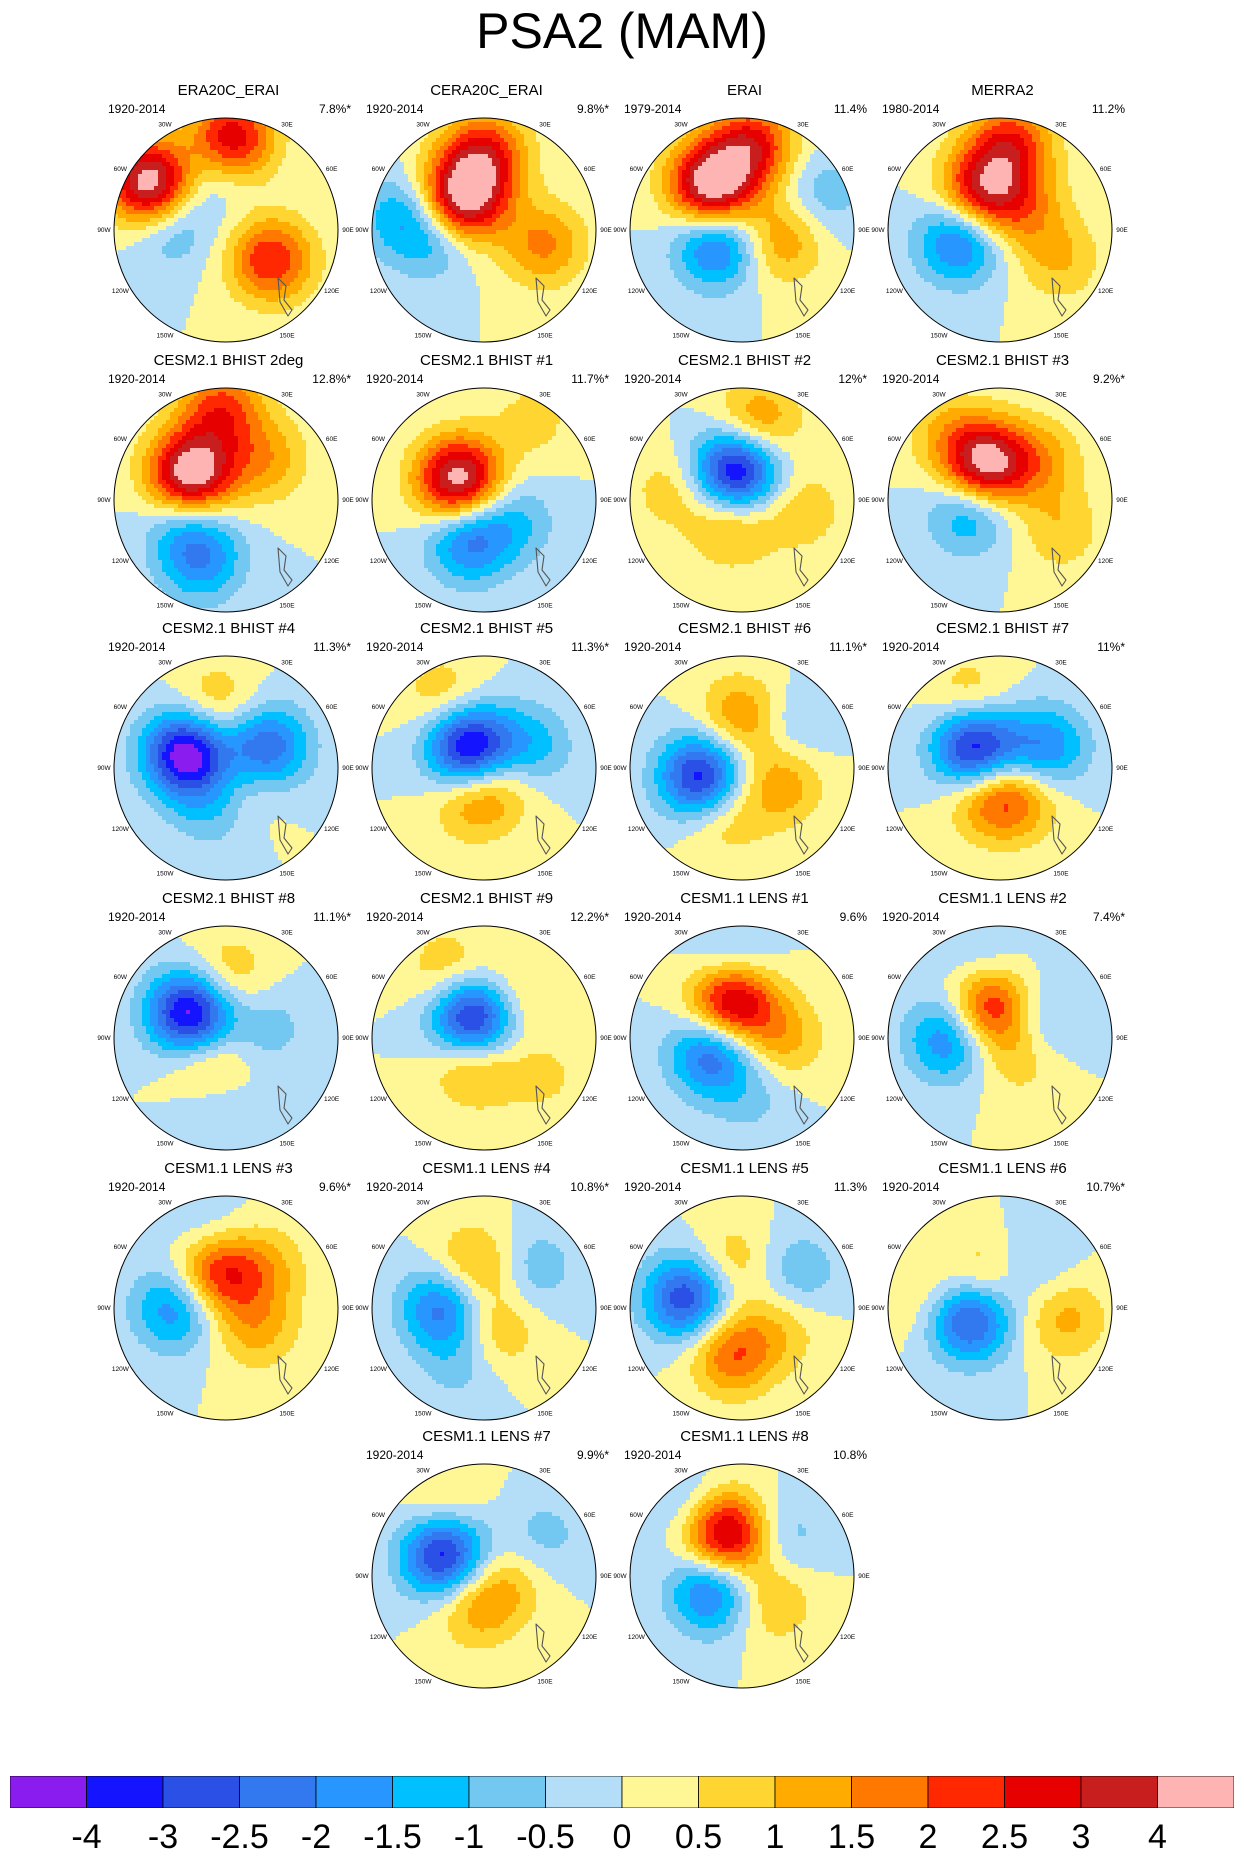  Describe the element at coordinates (486, 899) in the screenshot. I see `panel-title: CESM2.1 BHIST #9` at that location.